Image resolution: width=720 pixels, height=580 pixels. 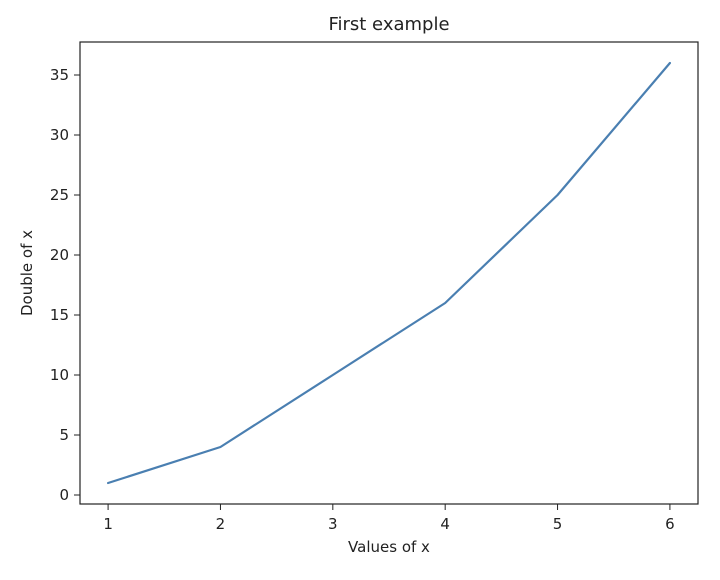 What do you see at coordinates (108, 524) in the screenshot?
I see `x-tick-label: 1` at bounding box center [108, 524].